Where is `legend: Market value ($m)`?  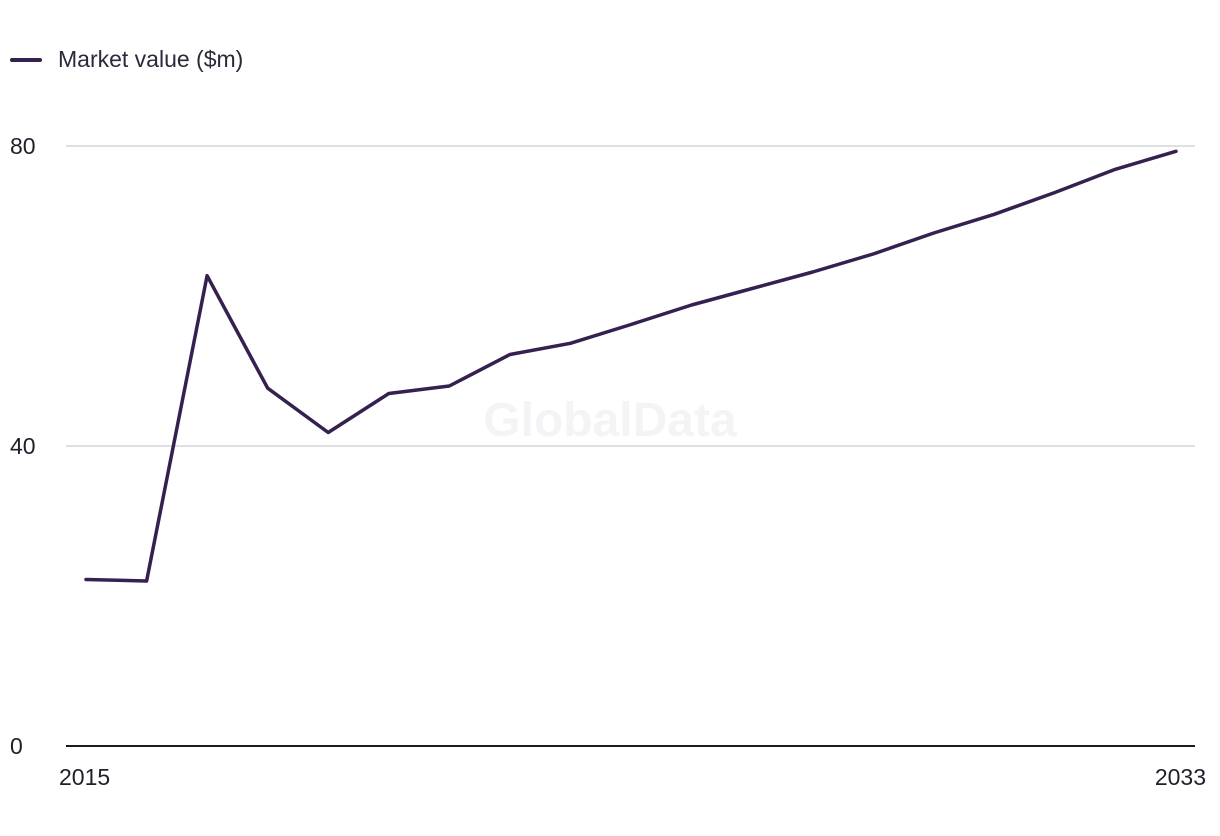 legend: Market value ($m) is located at coordinates (126, 59).